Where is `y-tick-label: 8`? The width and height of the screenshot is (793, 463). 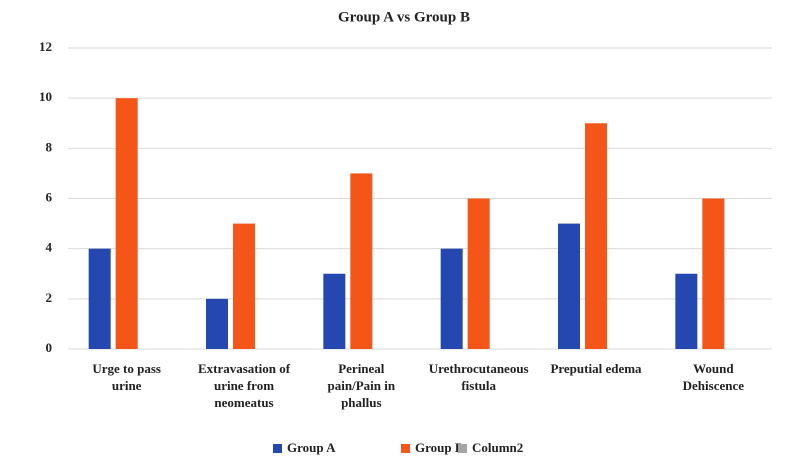
y-tick-label: 8 is located at coordinates (49, 146).